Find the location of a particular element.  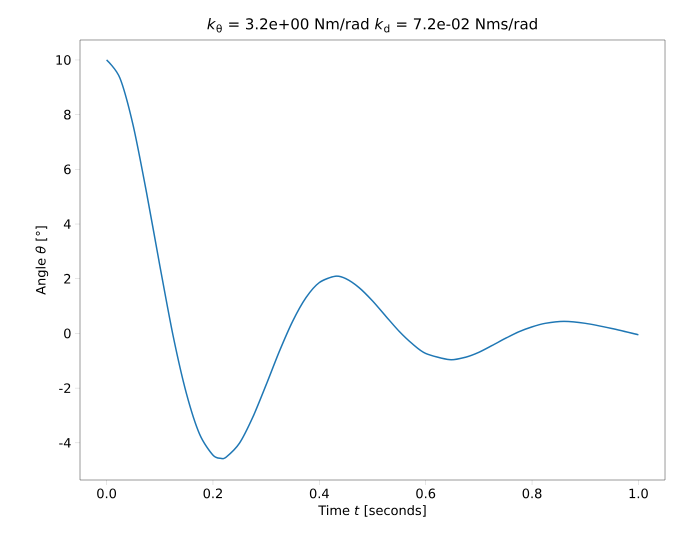

x-tick-label: 0.4 is located at coordinates (319, 493).